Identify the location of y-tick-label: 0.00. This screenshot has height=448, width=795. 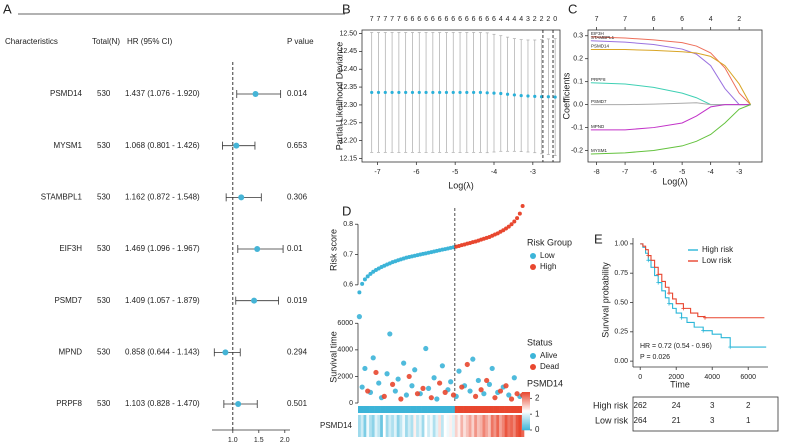
(621, 361).